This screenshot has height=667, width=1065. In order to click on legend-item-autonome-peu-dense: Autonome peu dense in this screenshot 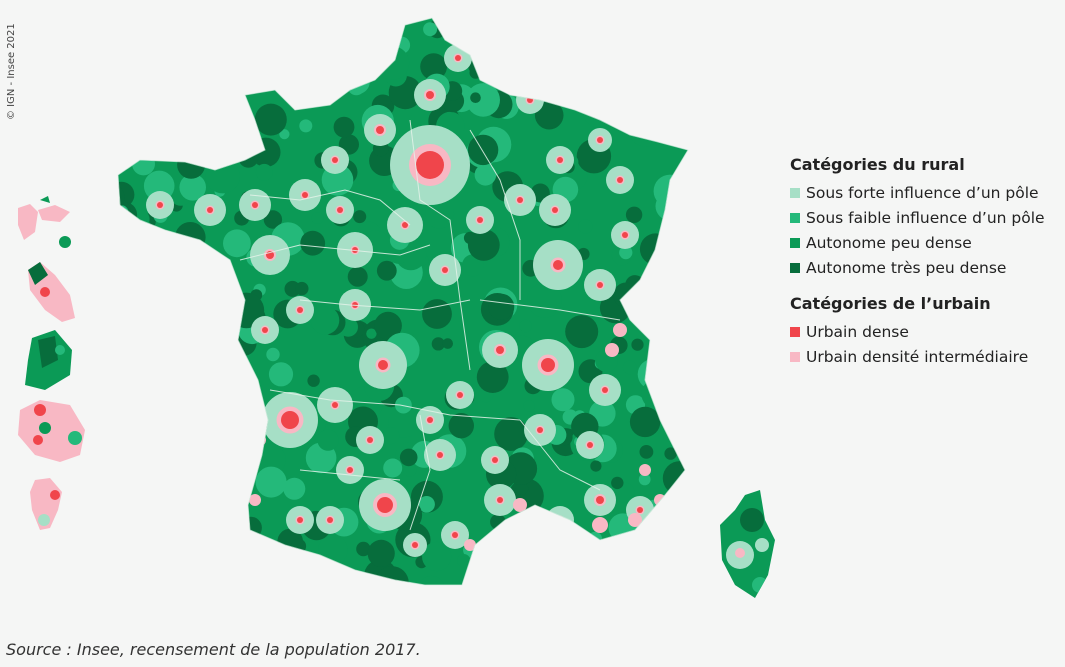, I will do `click(917, 242)`.